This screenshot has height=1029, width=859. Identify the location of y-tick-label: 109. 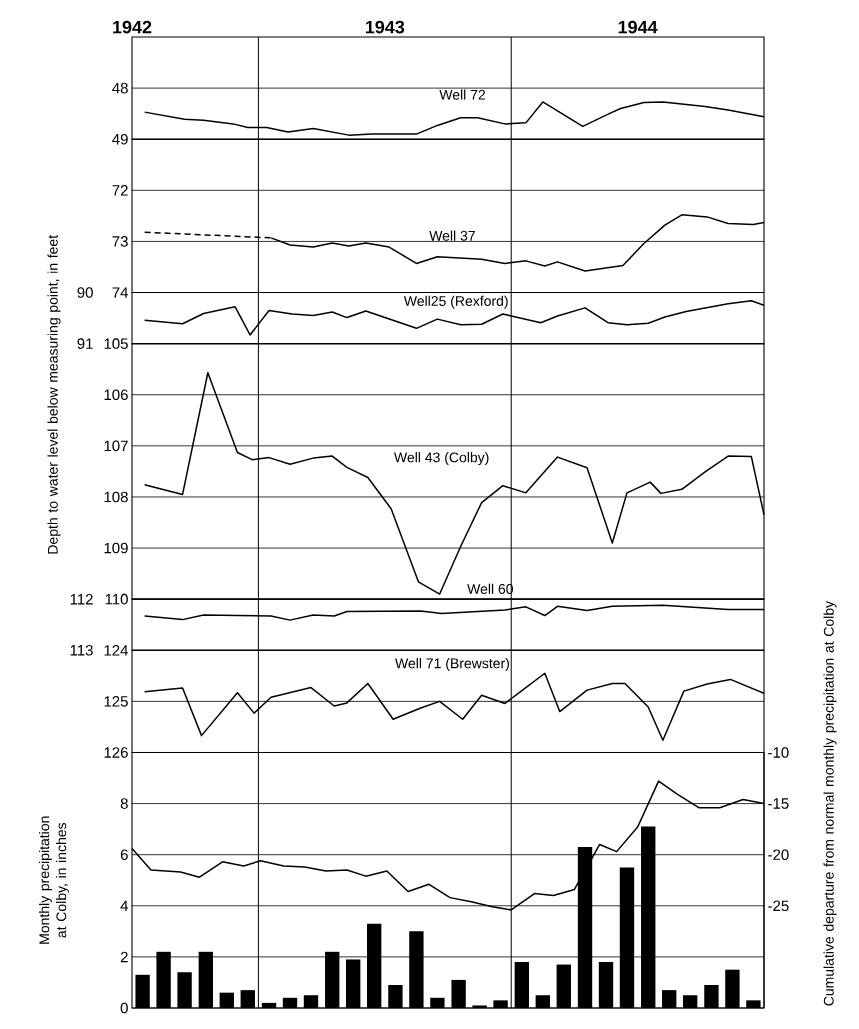
(116, 548).